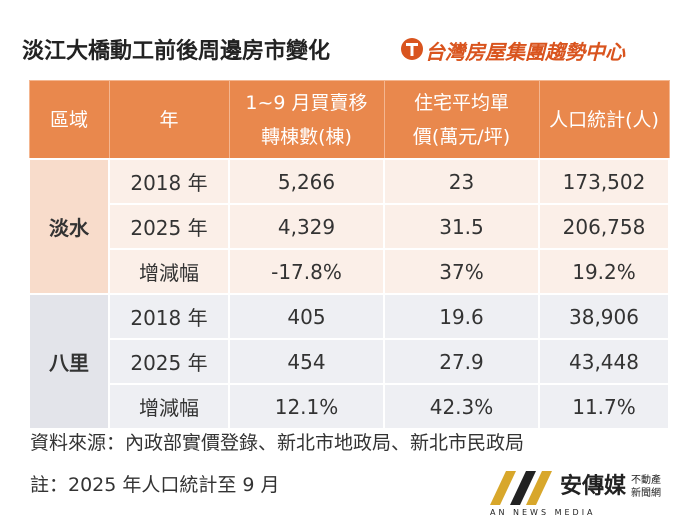  What do you see at coordinates (306, 271) in the screenshot?
I see `table-cell: -17.8%` at bounding box center [306, 271].